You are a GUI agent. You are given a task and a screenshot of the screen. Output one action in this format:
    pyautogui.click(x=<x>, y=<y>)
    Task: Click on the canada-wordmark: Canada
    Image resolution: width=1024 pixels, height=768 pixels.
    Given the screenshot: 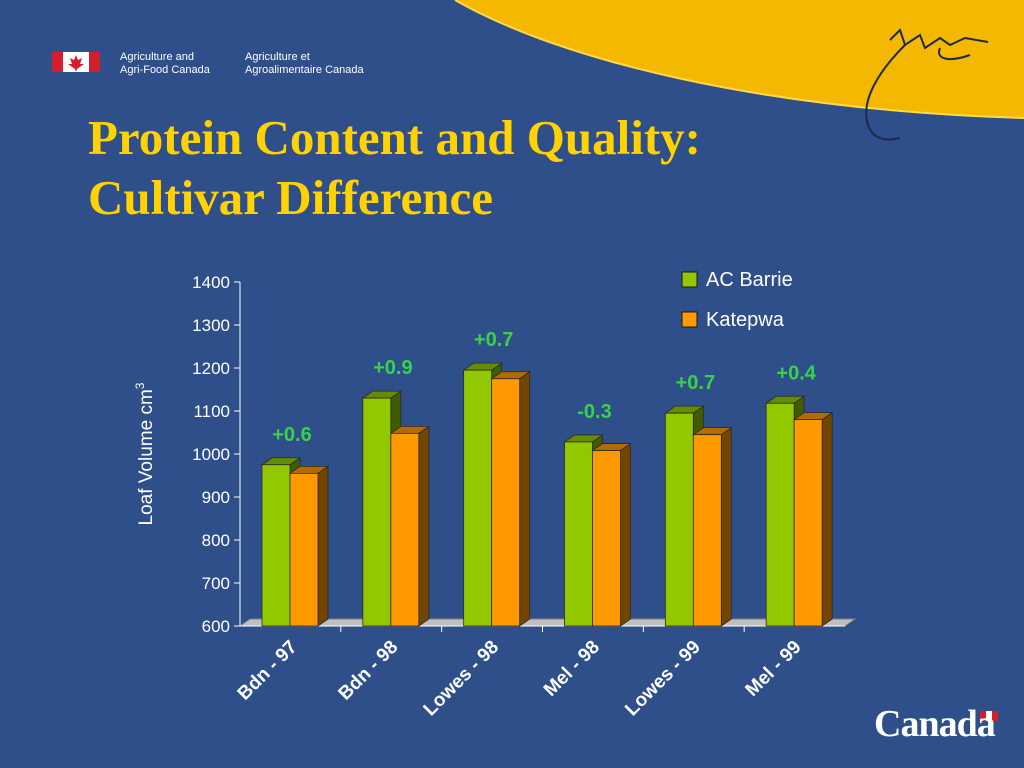 What is the action you would take?
    pyautogui.click(x=935, y=724)
    